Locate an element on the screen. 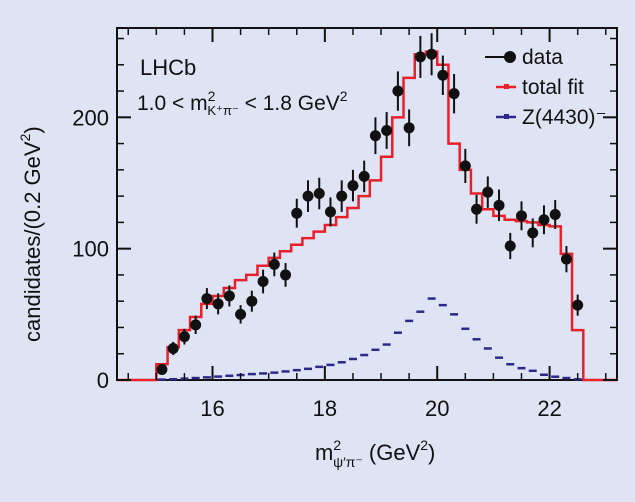 The width and height of the screenshot is (635, 502). y-tick-label: 100 is located at coordinates (90, 249).